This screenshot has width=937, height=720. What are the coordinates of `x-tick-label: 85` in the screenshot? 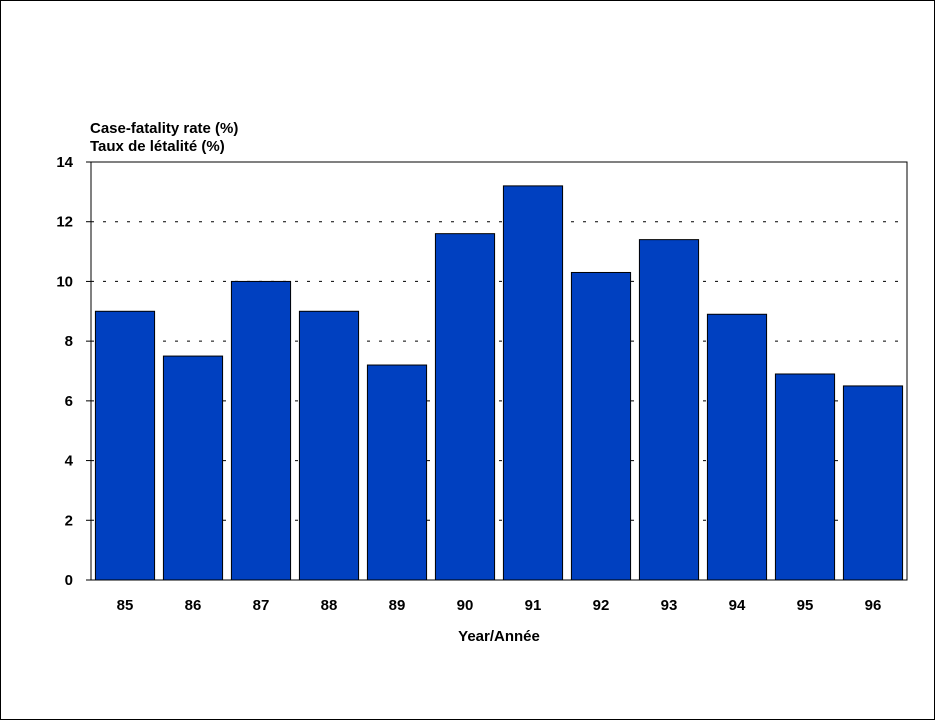 It's located at (125, 605).